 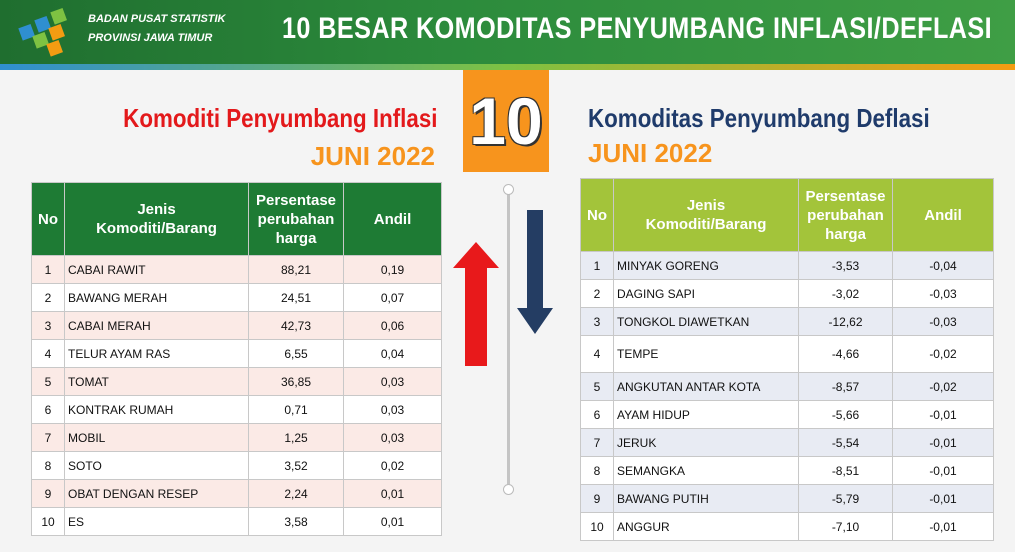 What do you see at coordinates (845, 386) in the screenshot?
I see `row-pct: -8,57` at bounding box center [845, 386].